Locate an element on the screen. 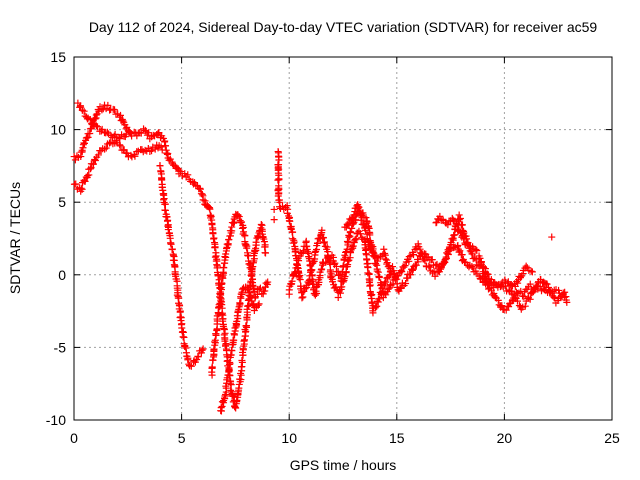 This screenshot has height=480, width=640. y-tick-label: 0 is located at coordinates (62, 275).